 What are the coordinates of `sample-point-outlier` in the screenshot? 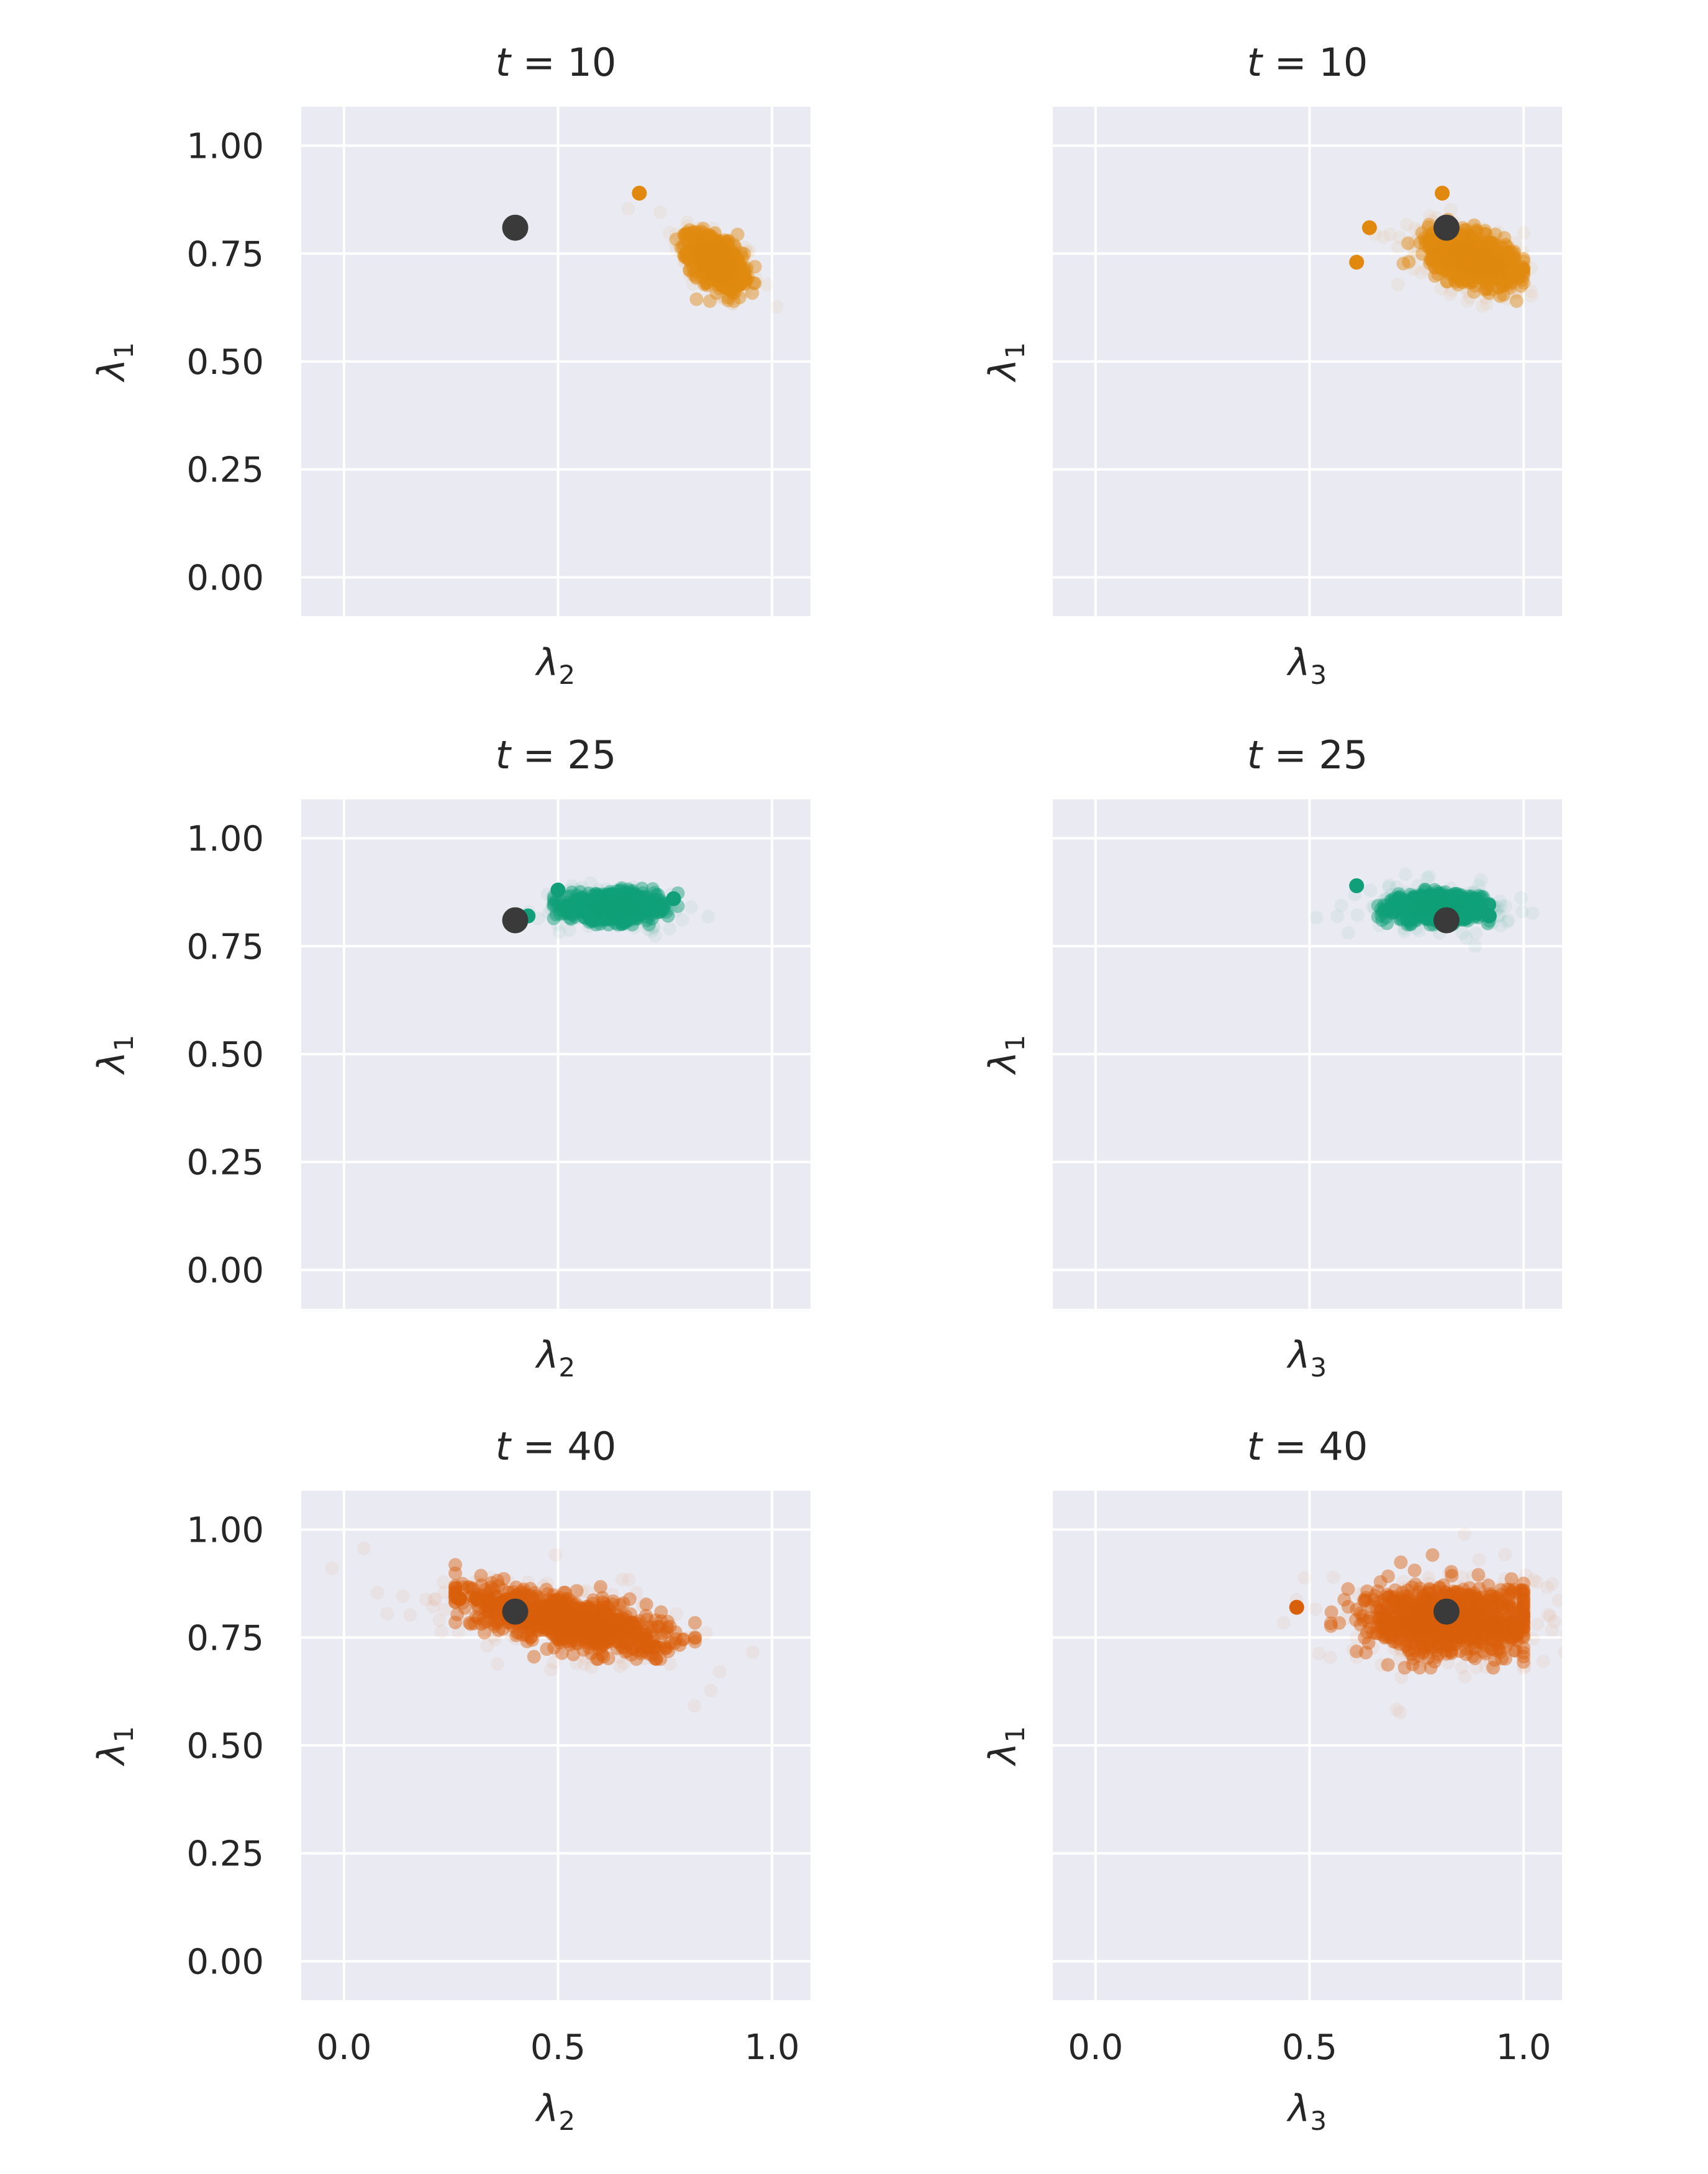 It's located at (1442, 193).